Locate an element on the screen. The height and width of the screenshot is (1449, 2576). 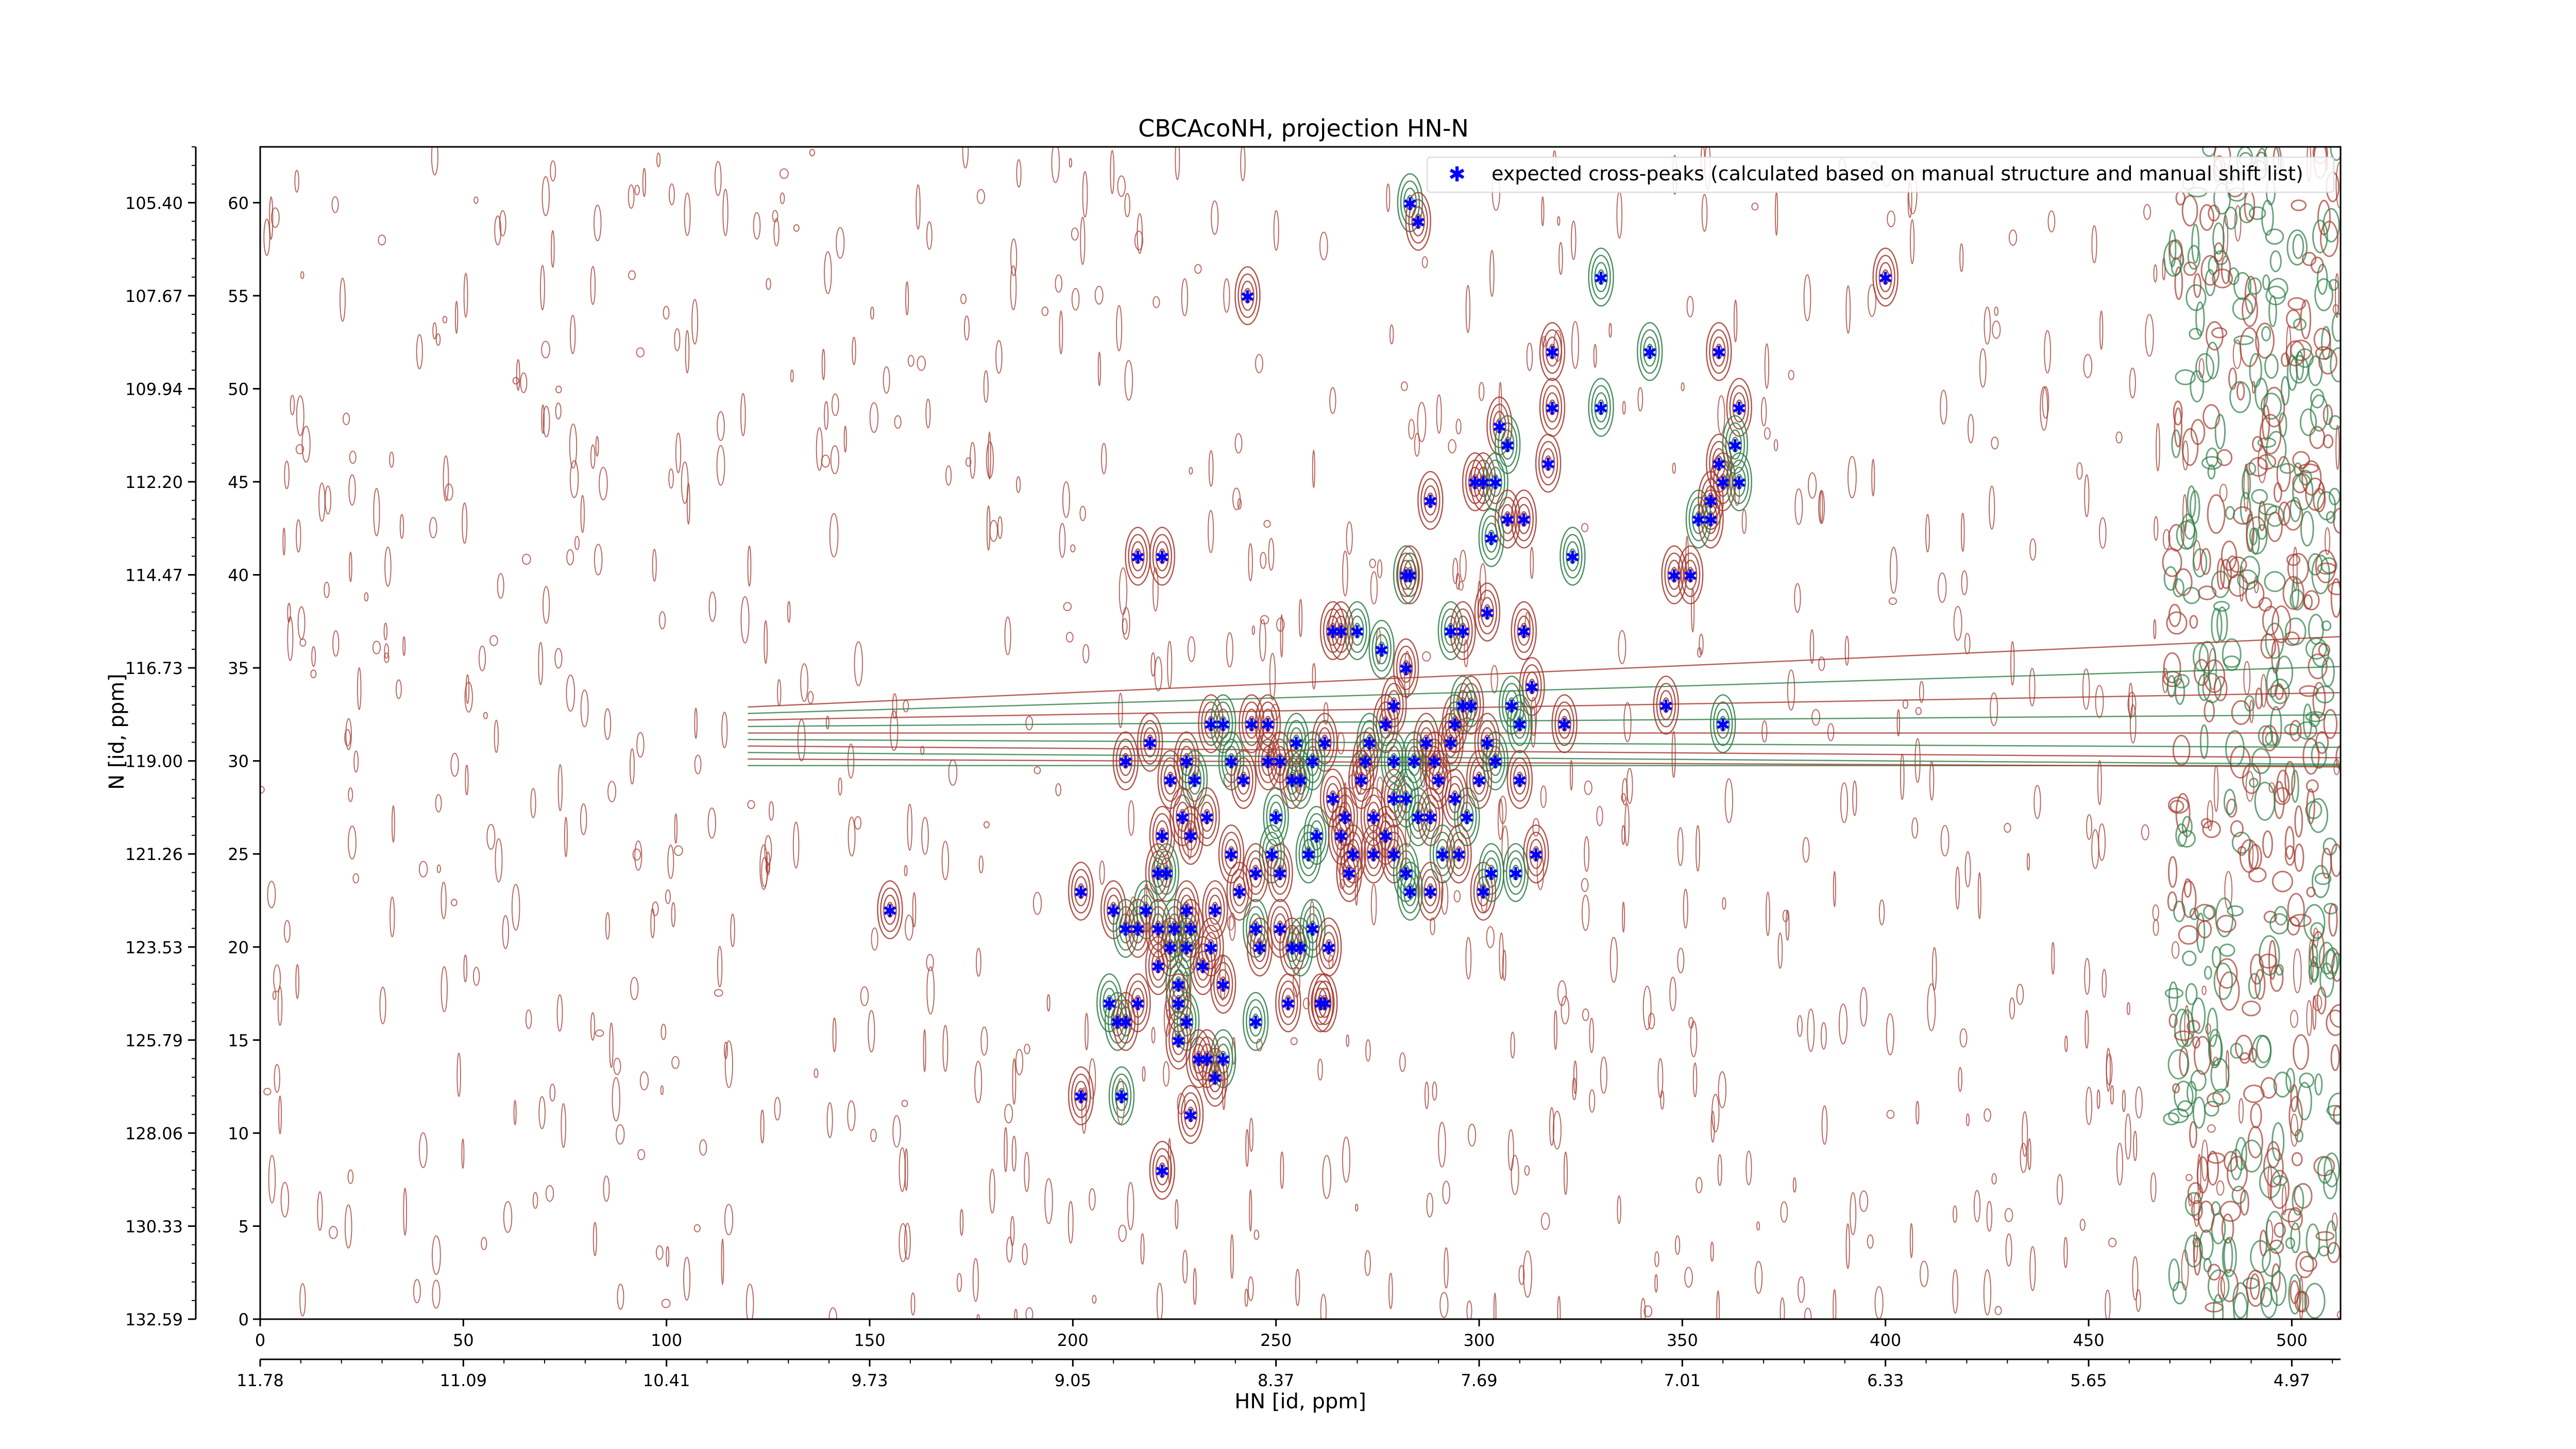
y-tick-label-ppm: 132.59 is located at coordinates (154, 1319).